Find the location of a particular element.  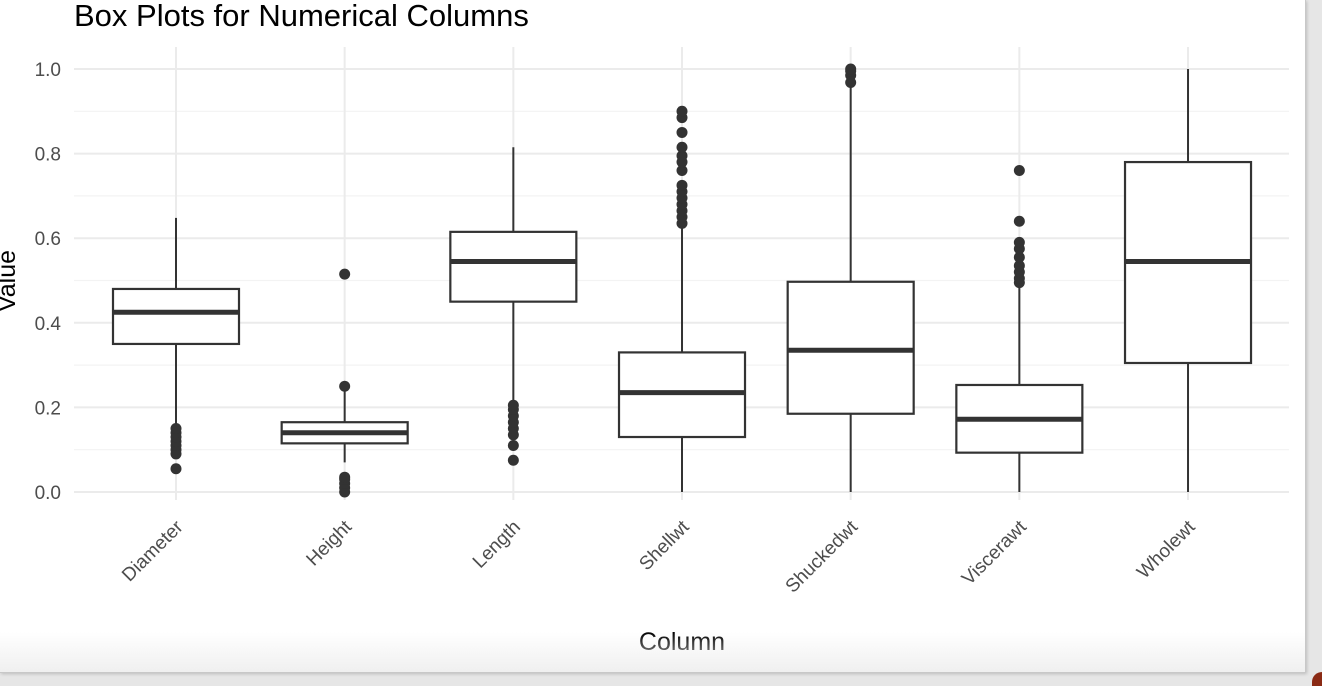

box-height is located at coordinates (344, 383).